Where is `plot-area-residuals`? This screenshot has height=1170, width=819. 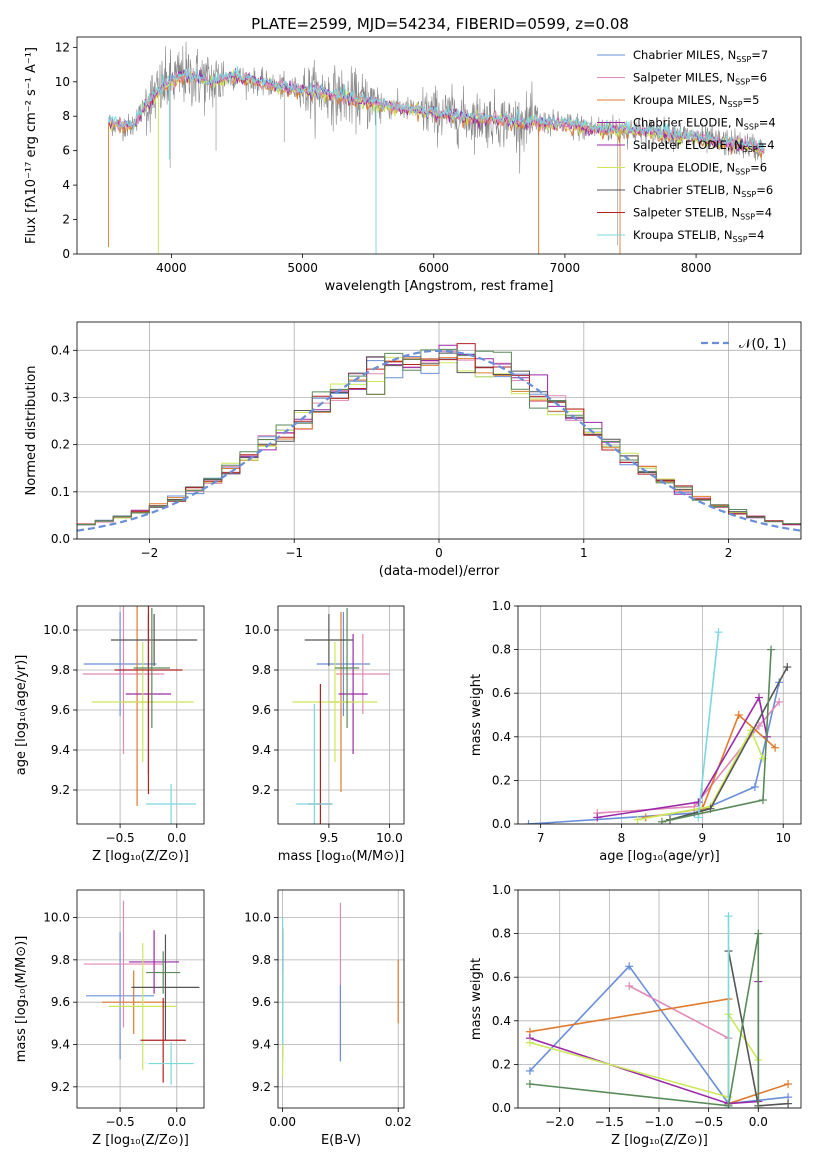
plot-area-residuals is located at coordinates (439, 441).